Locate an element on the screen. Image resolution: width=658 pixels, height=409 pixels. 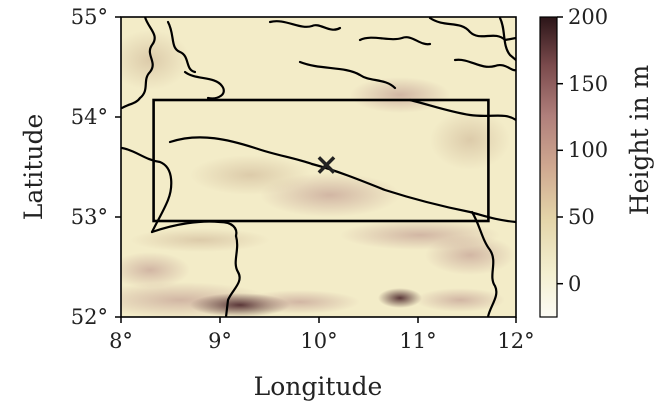
x-tick-label: 9° is located at coordinates (220, 341).